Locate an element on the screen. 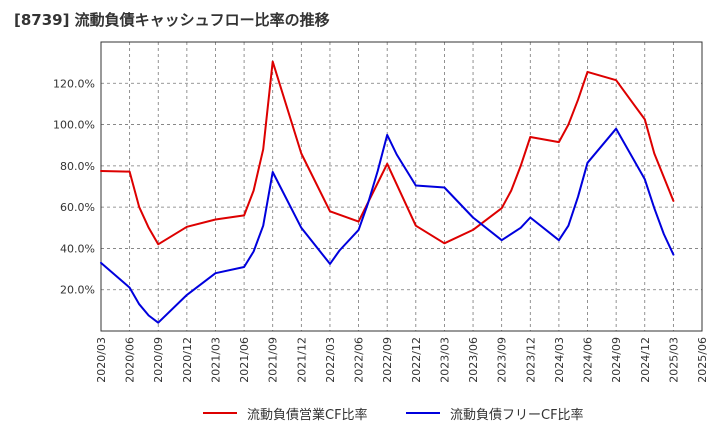 This screenshot has height=440, width=720. x-tick-label: 2023/06 is located at coordinates (473, 360).